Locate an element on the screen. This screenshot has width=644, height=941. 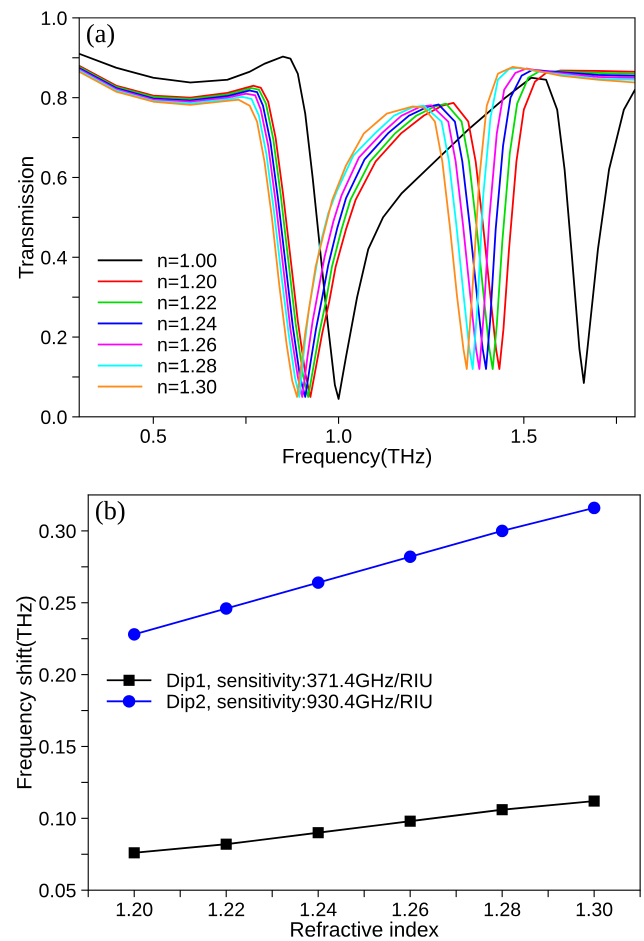
y-tick-label: 0.25 is located at coordinates (57, 603).